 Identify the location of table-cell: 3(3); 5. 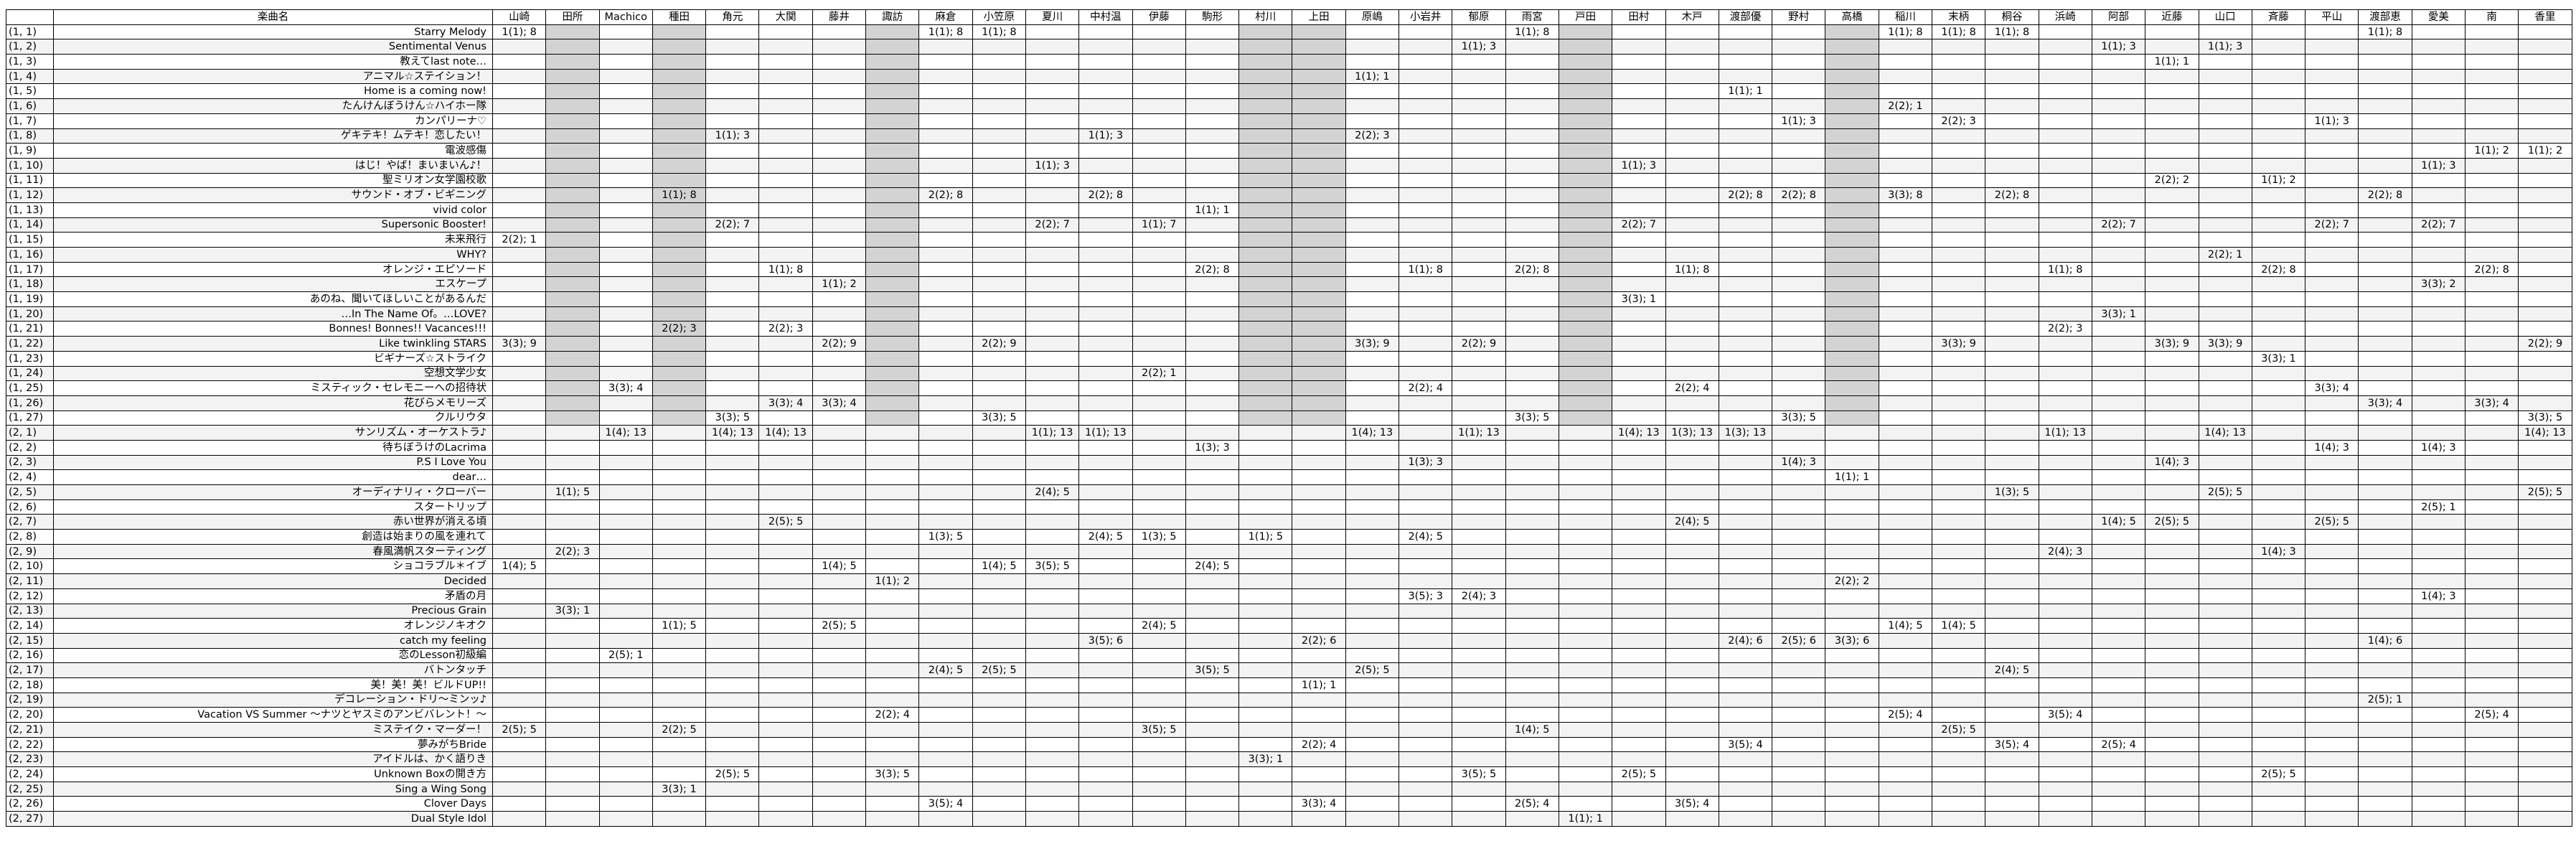
(892, 774).